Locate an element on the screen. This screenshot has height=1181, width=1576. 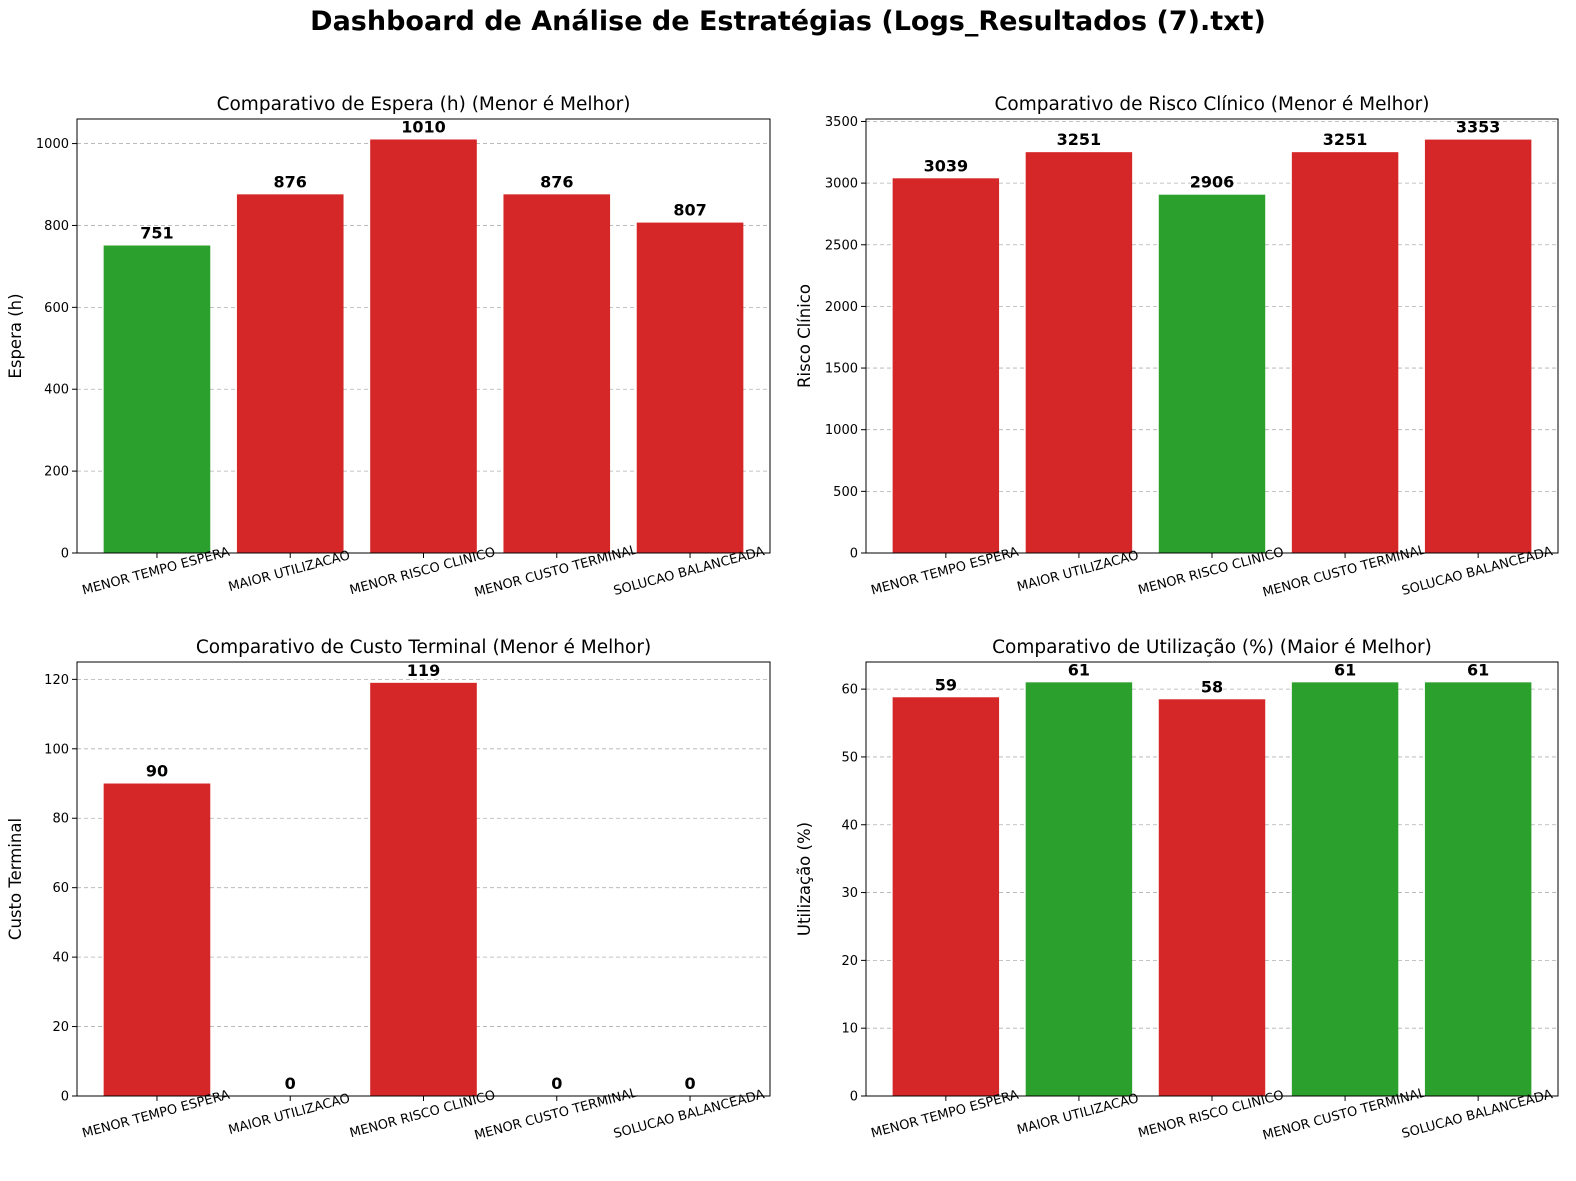
data-label: 90 is located at coordinates (157, 771).